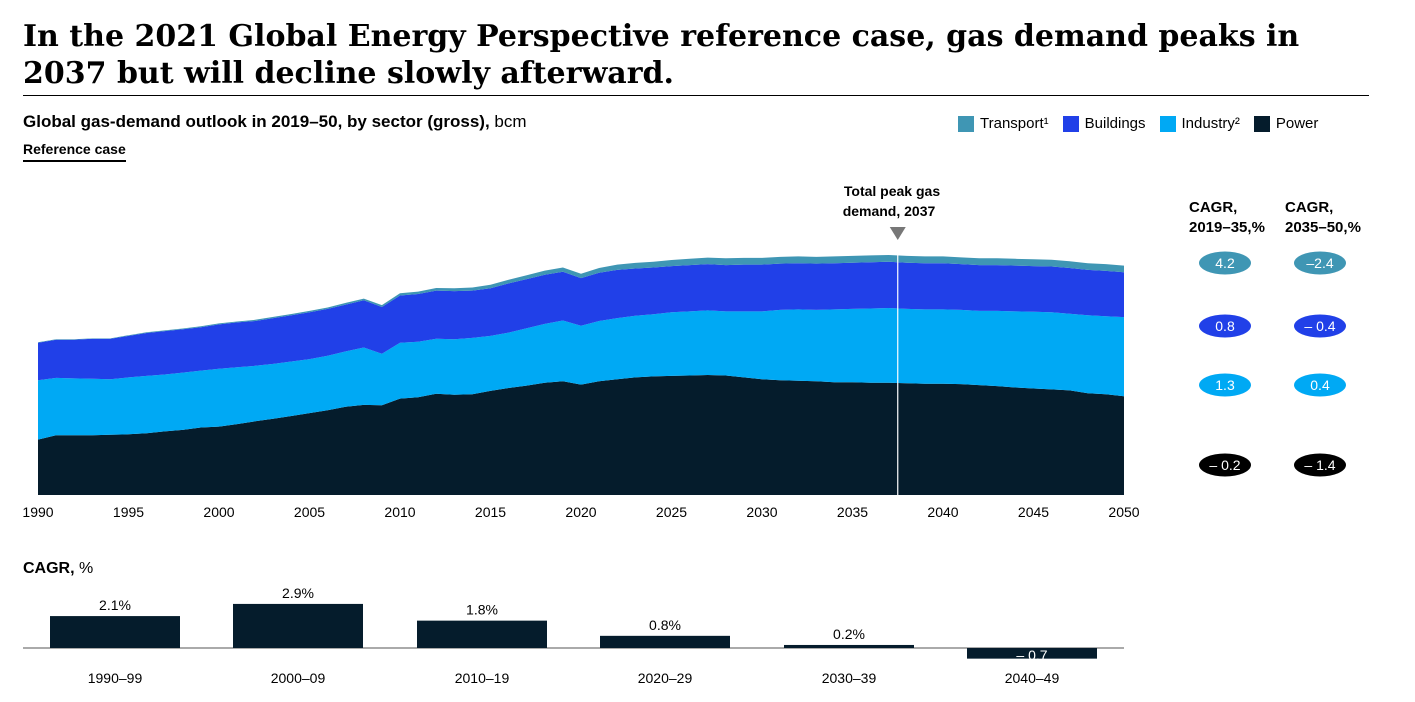  I want to click on cagr-oval-value: – 1.4, so click(1319, 465).